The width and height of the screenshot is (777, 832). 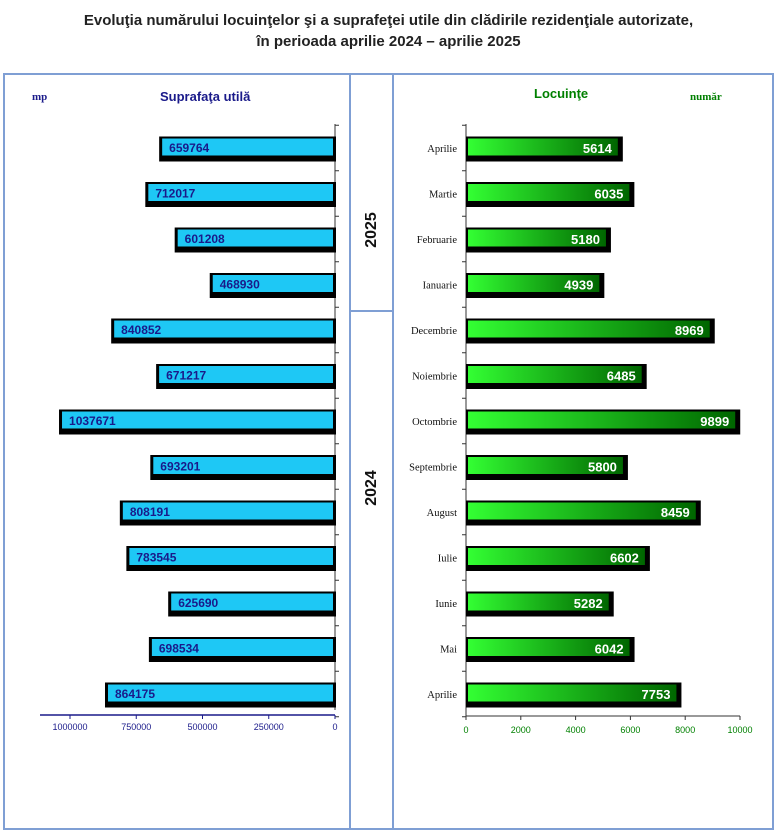 I want to click on right-bar-value-label: 8459, so click(x=675, y=512).